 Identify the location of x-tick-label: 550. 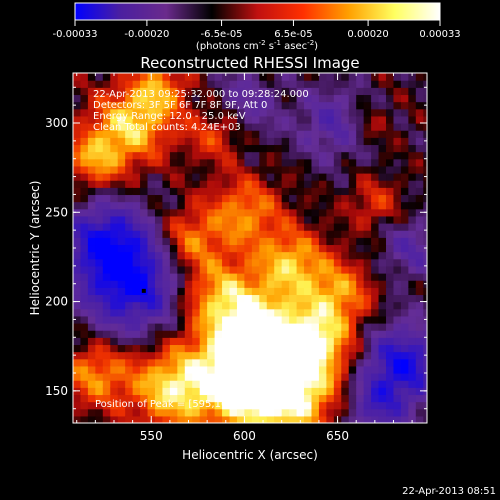
(151, 436).